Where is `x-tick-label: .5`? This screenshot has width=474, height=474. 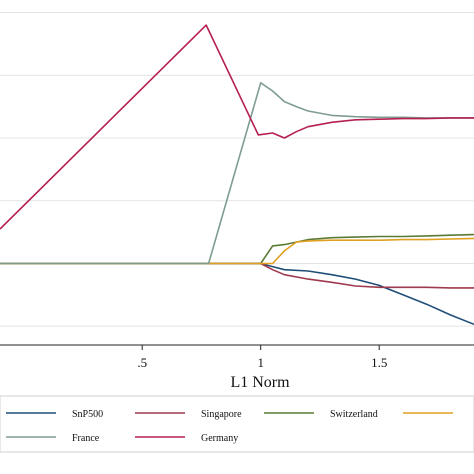 x-tick-label: .5 is located at coordinates (142, 362).